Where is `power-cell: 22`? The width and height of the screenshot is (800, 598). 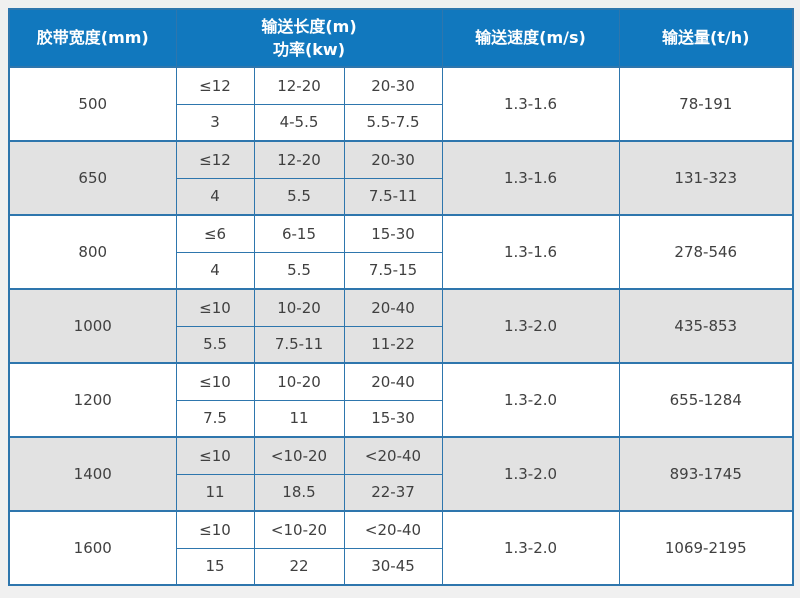 power-cell: 22 is located at coordinates (299, 566).